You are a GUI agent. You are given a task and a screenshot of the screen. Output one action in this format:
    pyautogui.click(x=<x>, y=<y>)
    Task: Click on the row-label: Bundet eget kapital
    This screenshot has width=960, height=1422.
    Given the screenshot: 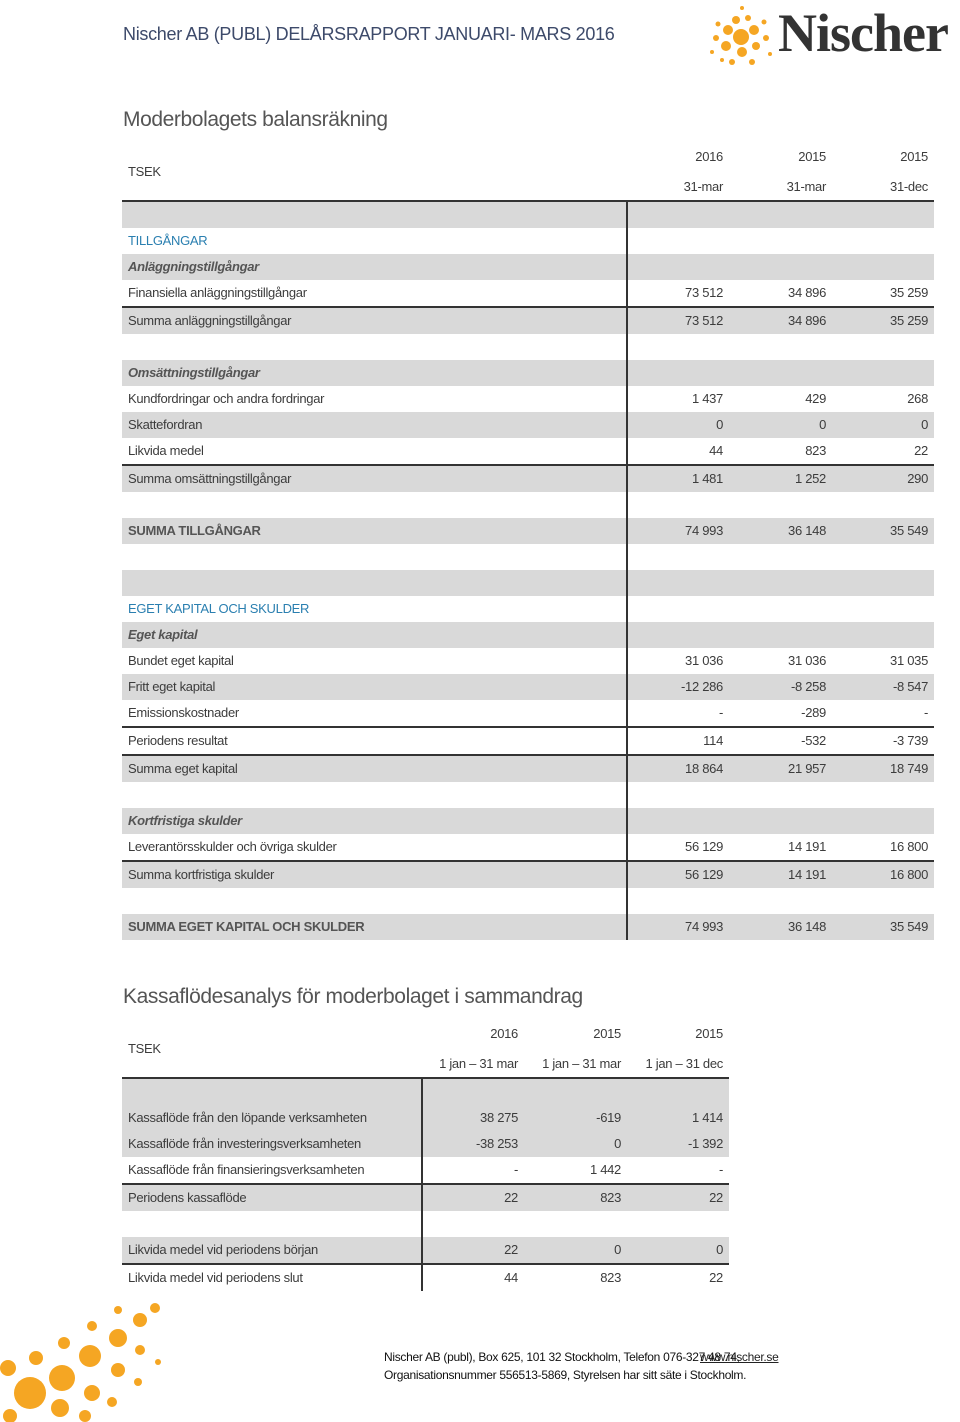 What is the action you would take?
    pyautogui.click(x=181, y=660)
    